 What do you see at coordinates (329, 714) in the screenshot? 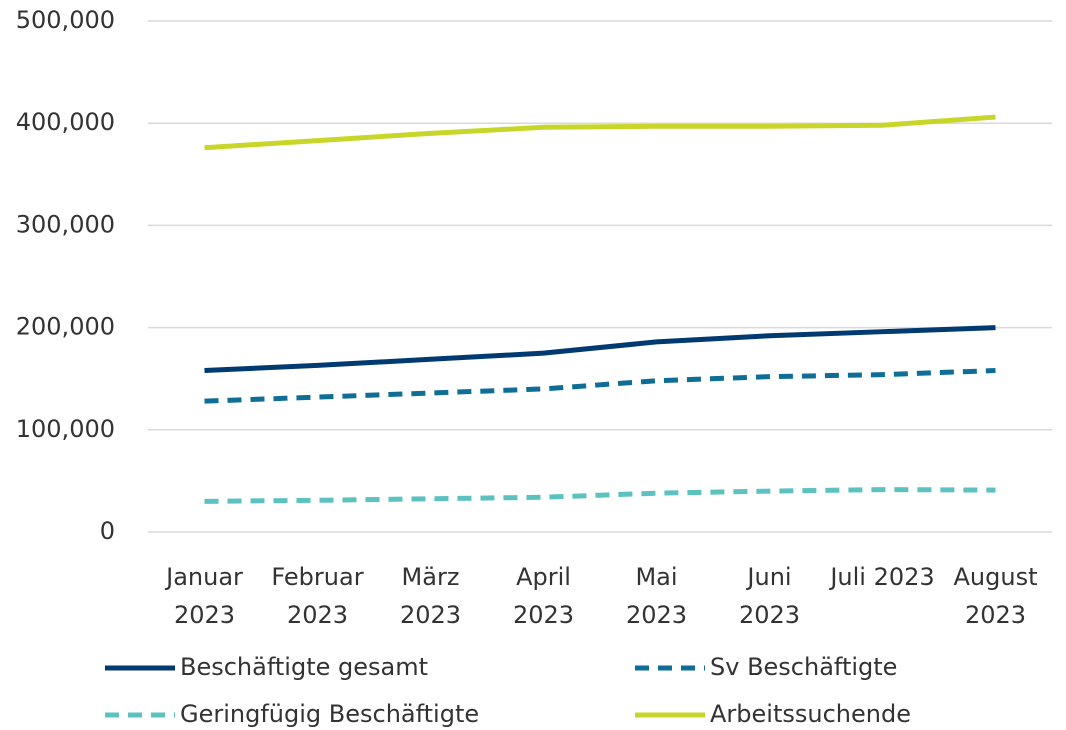
I see `legend-label: Geringfügig Beschäftigte` at bounding box center [329, 714].